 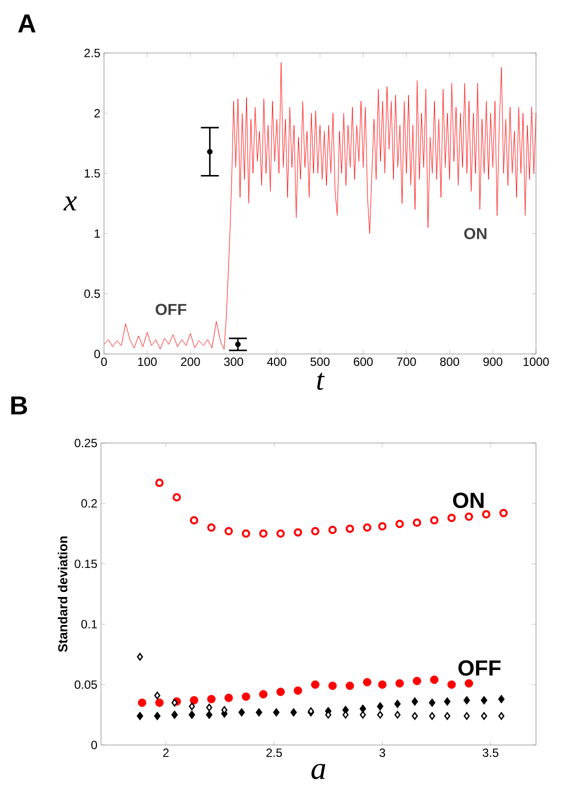 I want to click on chart-title: A, so click(x=27, y=23).